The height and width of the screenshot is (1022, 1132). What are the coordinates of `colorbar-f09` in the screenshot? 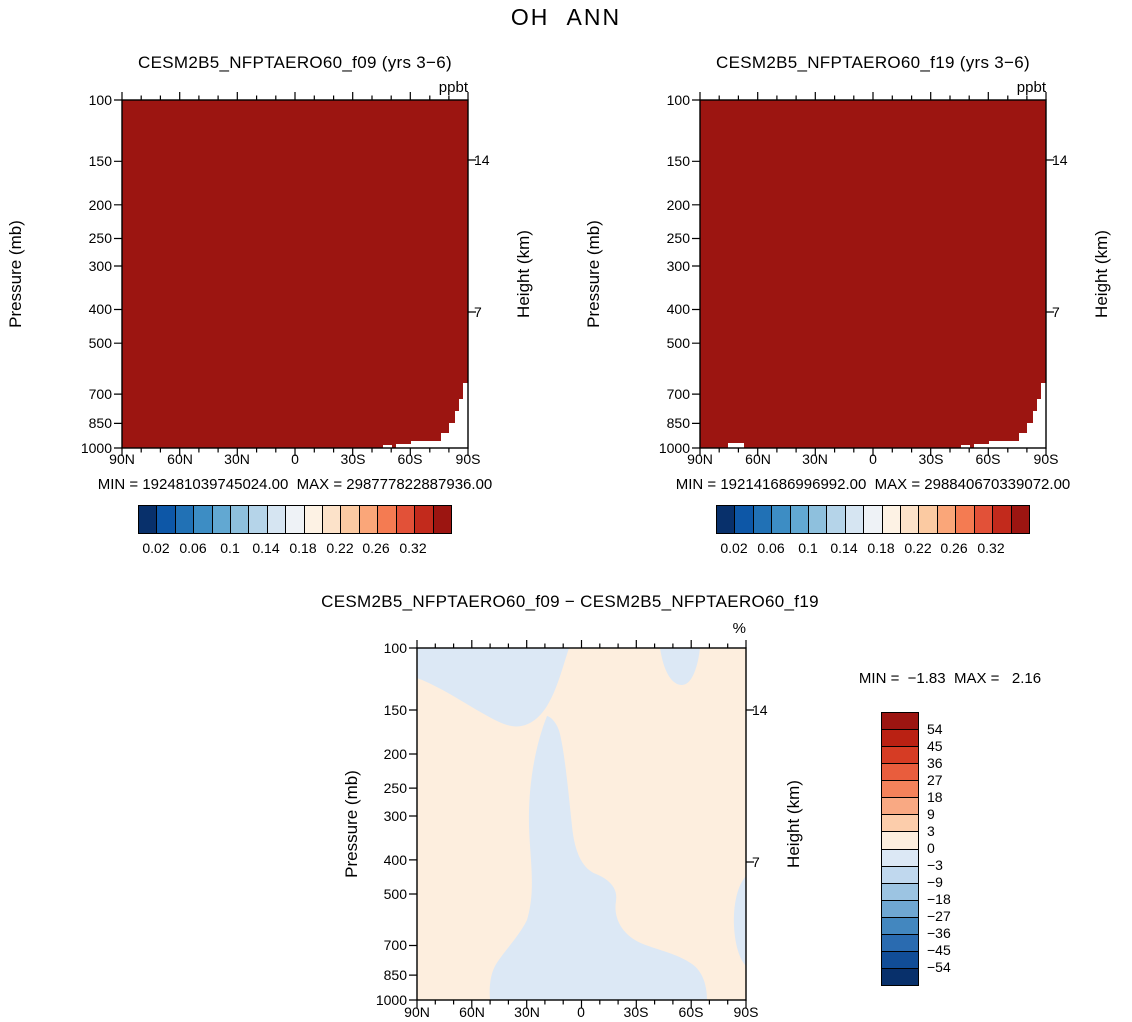 It's located at (295, 519).